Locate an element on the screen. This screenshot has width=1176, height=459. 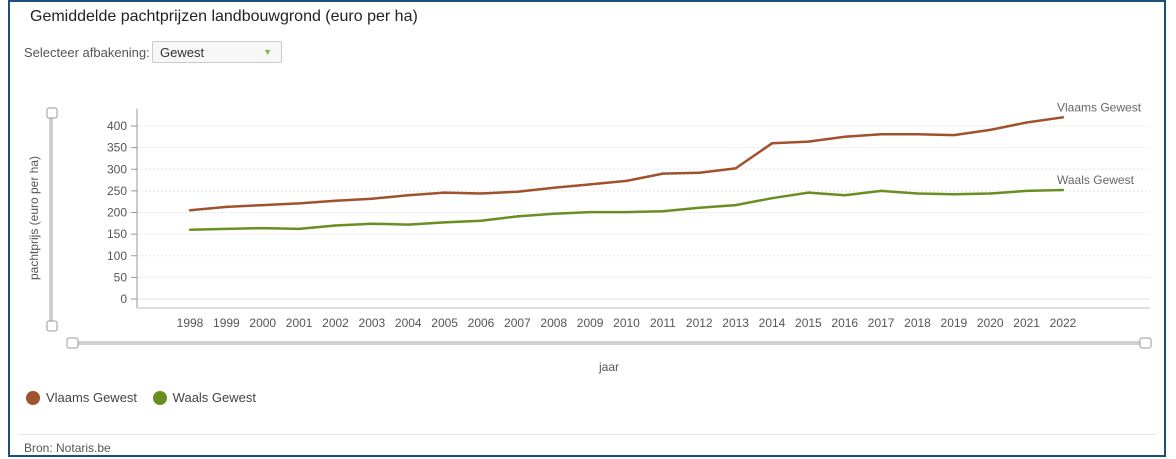
x-tick-label: 1999 is located at coordinates (226, 323).